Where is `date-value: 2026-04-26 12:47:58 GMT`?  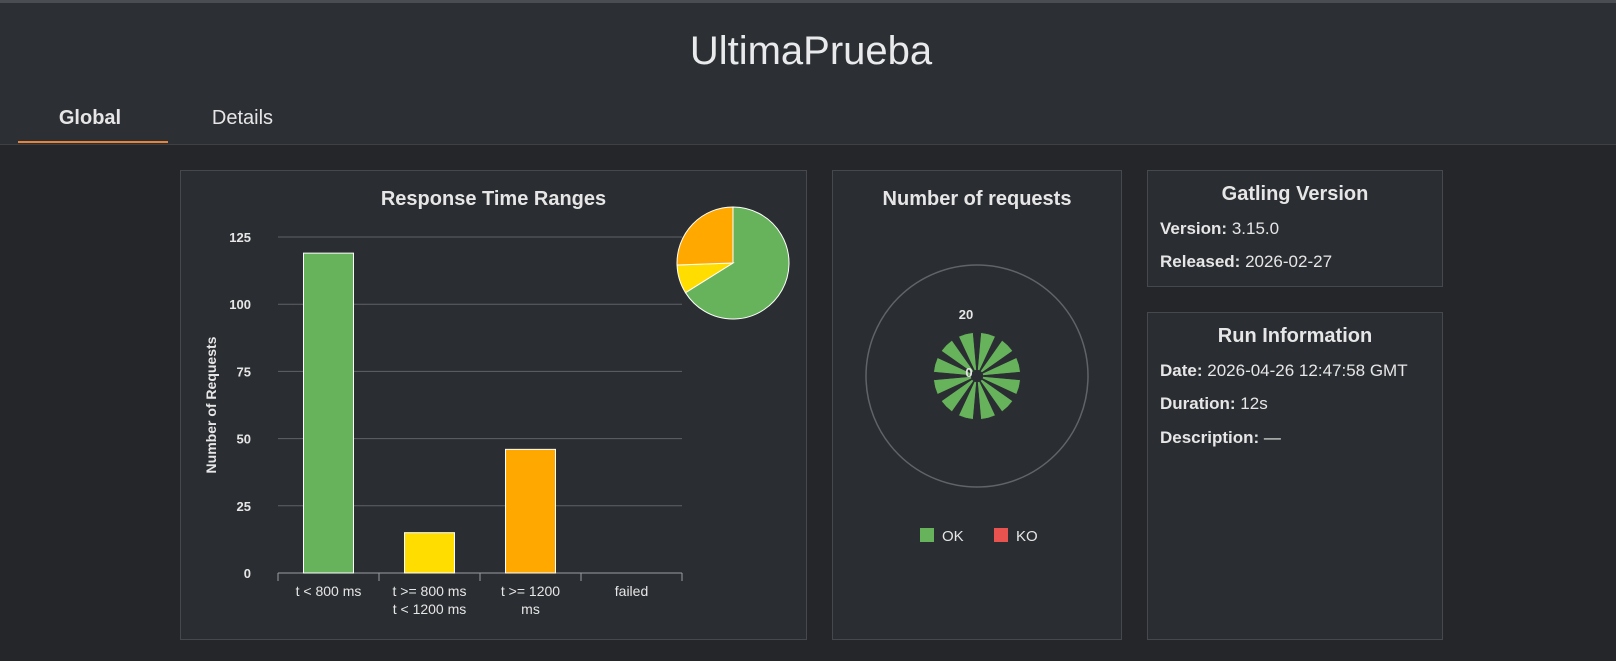 date-value: 2026-04-26 12:47:58 GMT is located at coordinates (1307, 370).